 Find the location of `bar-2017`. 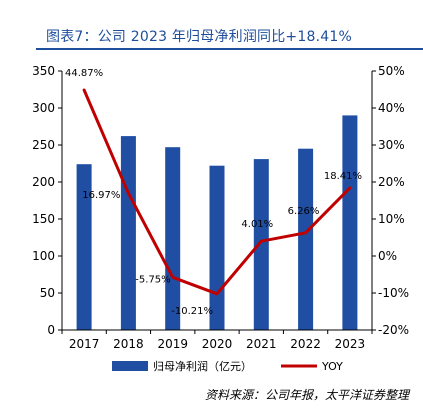

bar-2017 is located at coordinates (84, 247).